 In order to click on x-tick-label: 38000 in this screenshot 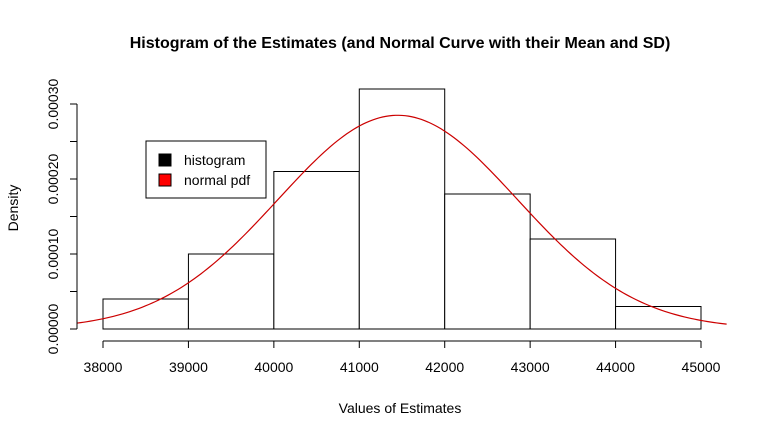, I will do `click(103, 367)`.